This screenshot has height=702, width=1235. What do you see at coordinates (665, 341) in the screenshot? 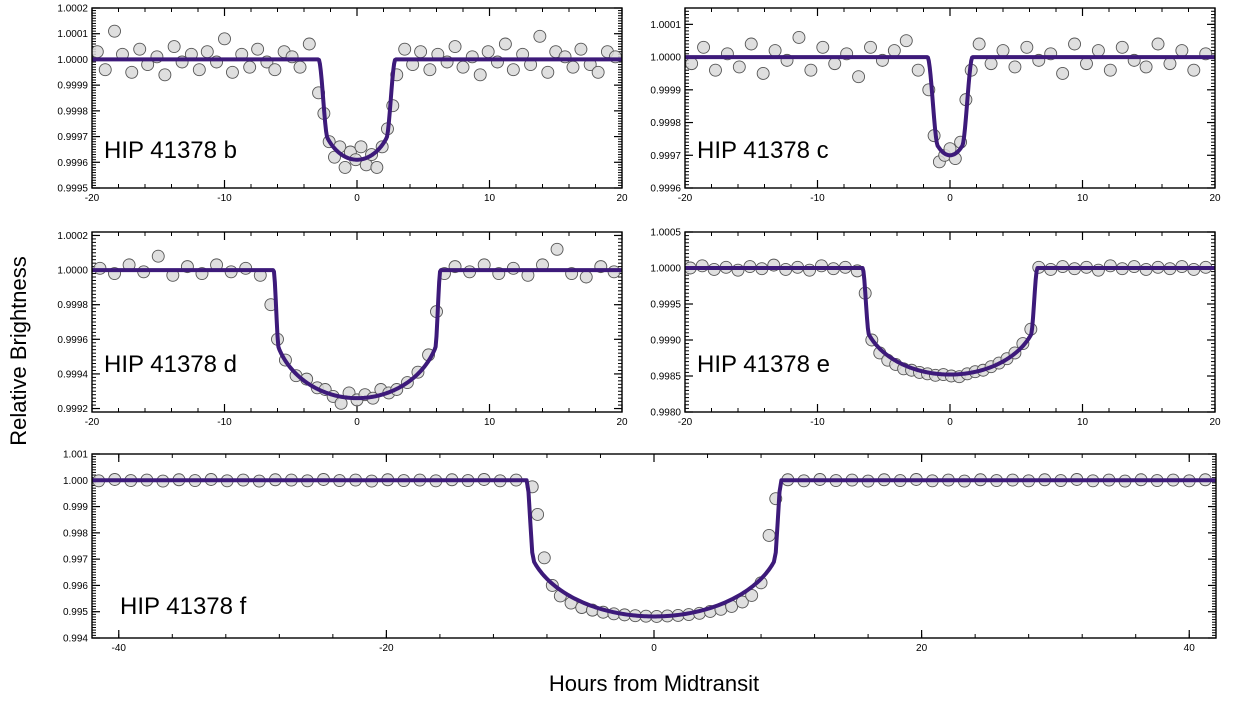
I see `y-tick-label: 0.9990` at bounding box center [665, 341].